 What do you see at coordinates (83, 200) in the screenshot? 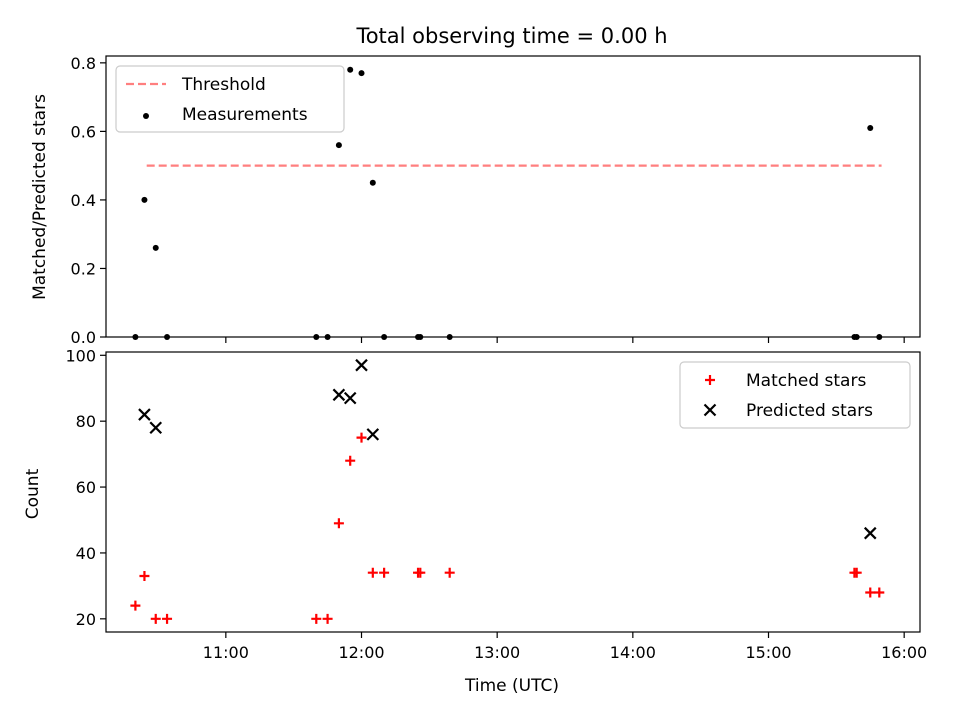
I see `top-y-tick-label: 0.4` at bounding box center [83, 200].